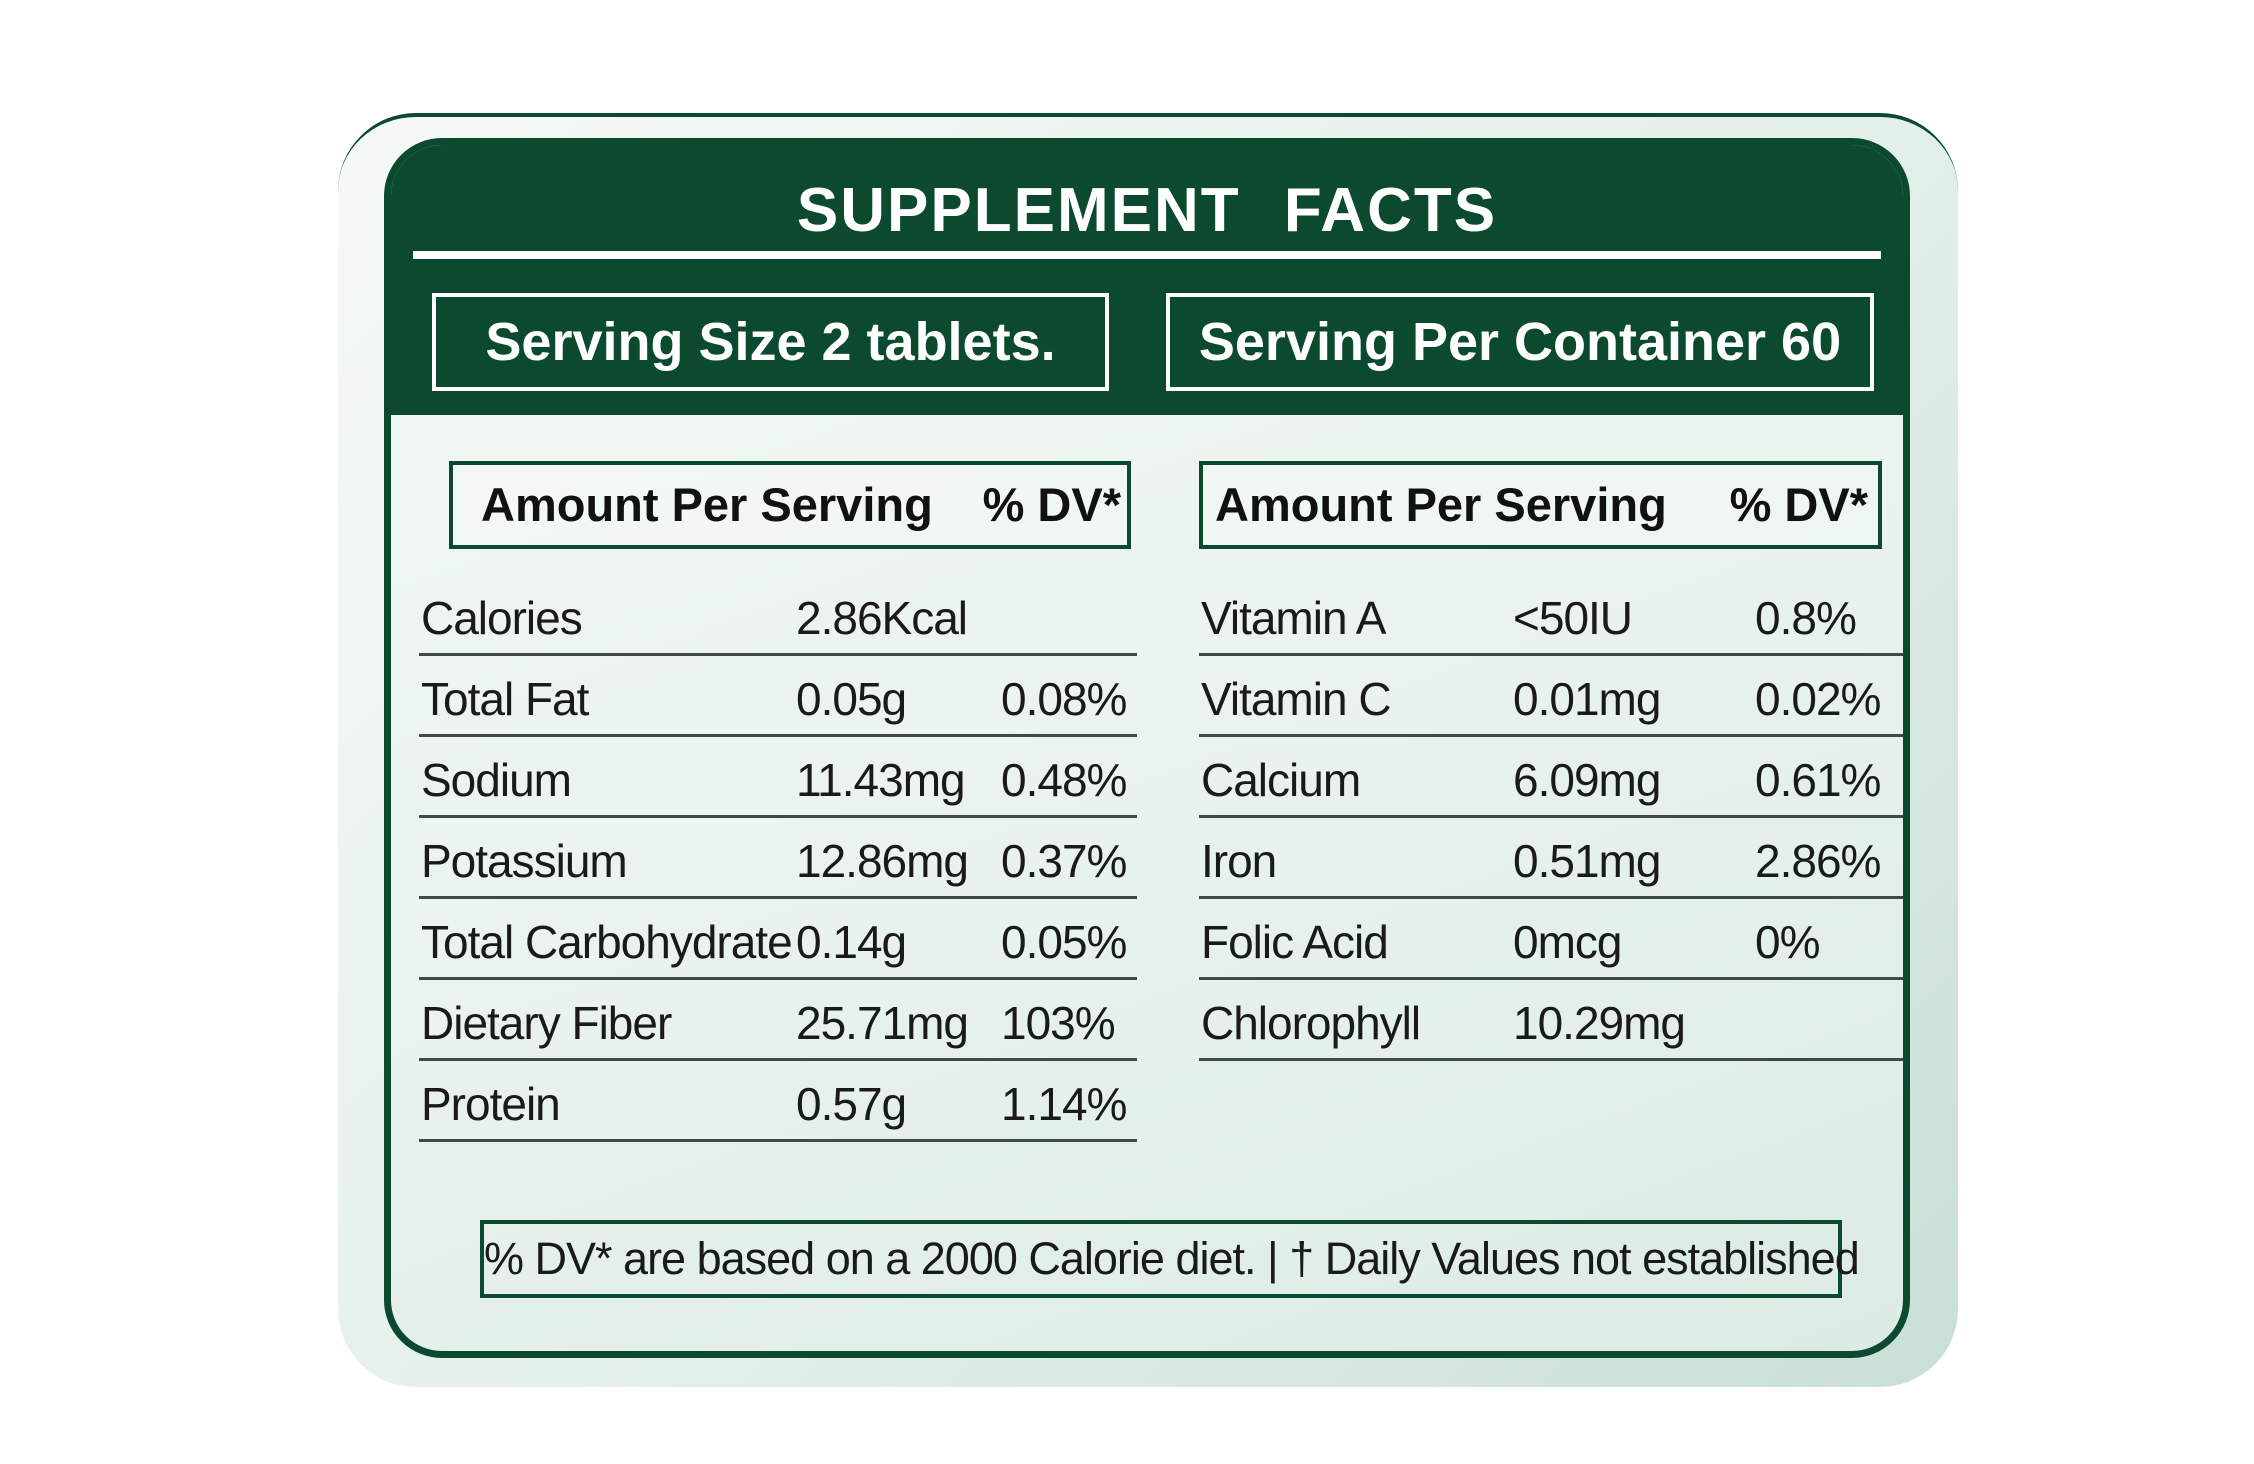  I want to click on servings-per-container-box: Serving Per Container 60, so click(1520, 342).